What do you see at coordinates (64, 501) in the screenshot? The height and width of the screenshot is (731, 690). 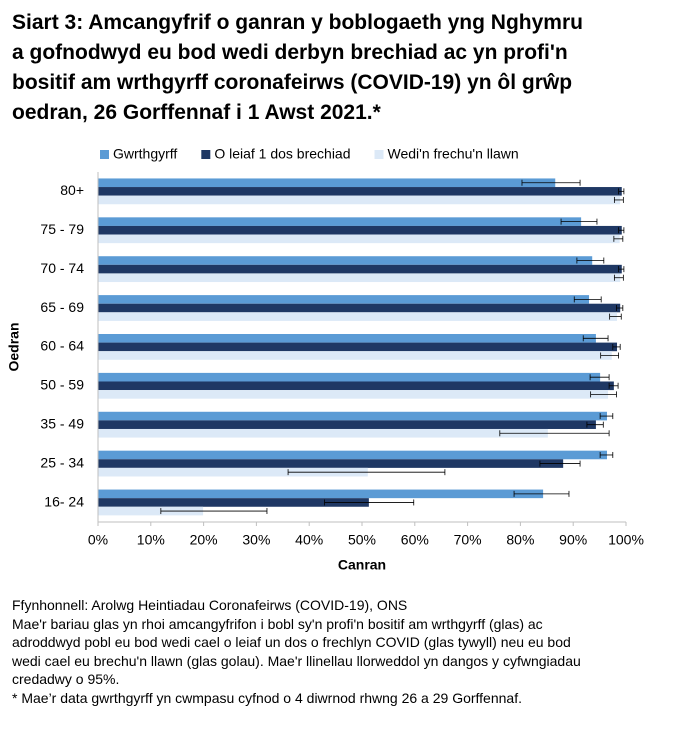 I see `y-tick-label: 16- 24` at bounding box center [64, 501].